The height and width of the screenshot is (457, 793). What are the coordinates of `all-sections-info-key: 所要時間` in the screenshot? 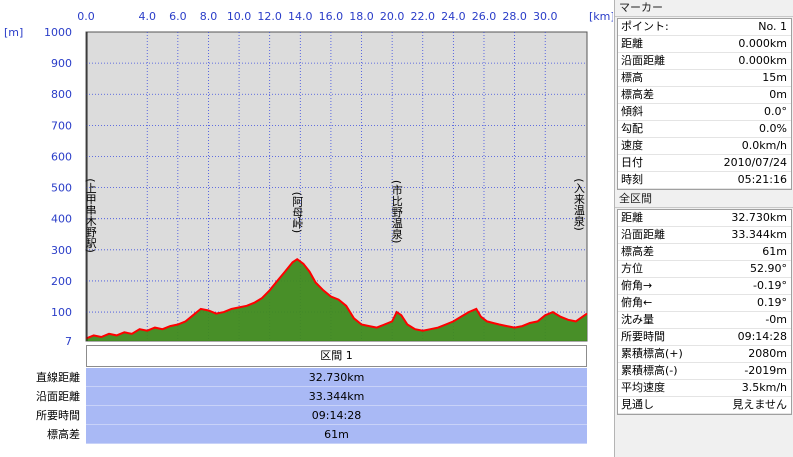 It's located at (643, 336).